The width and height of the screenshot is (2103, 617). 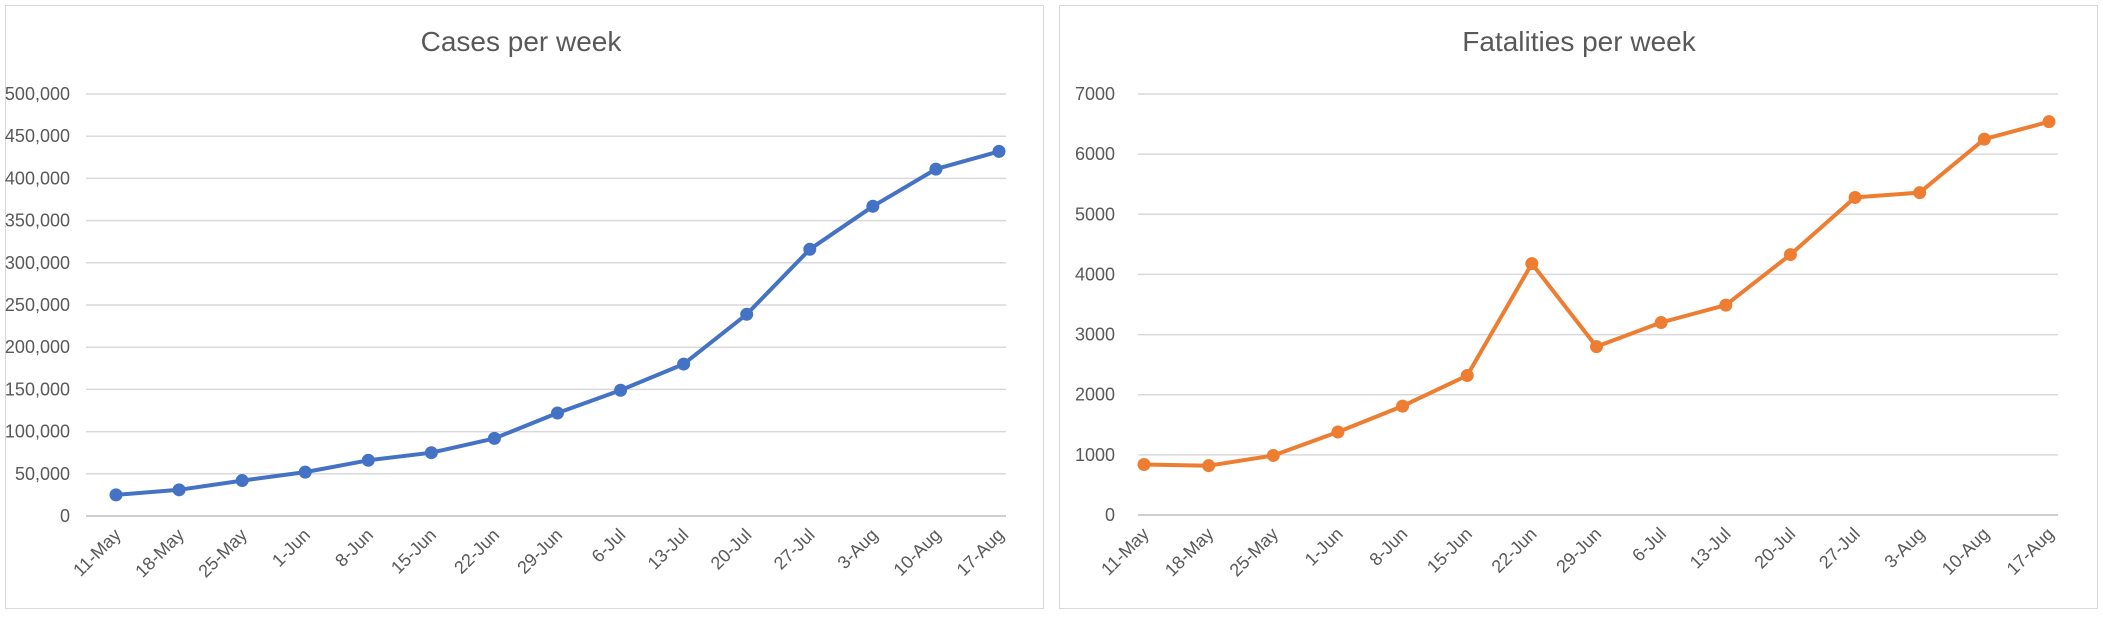 I want to click on cases-x-tick-label: 29-Jun, so click(x=539, y=551).